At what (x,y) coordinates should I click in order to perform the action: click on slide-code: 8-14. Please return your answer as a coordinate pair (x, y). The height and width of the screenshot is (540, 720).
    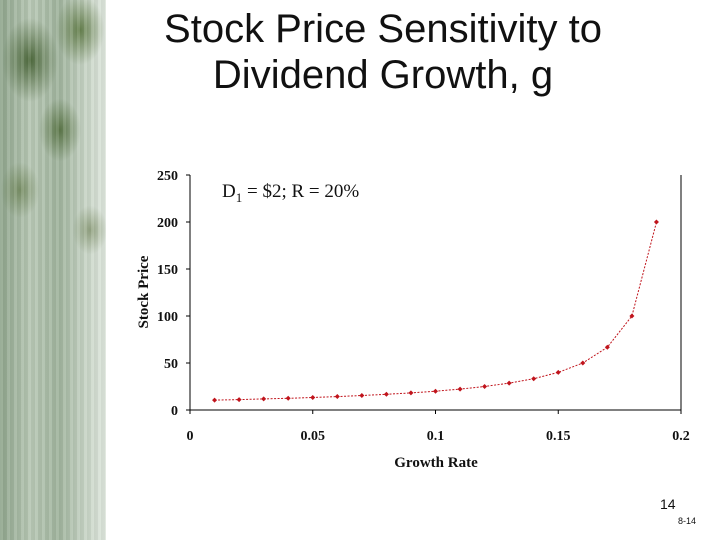
    Looking at the image, I should click on (687, 521).